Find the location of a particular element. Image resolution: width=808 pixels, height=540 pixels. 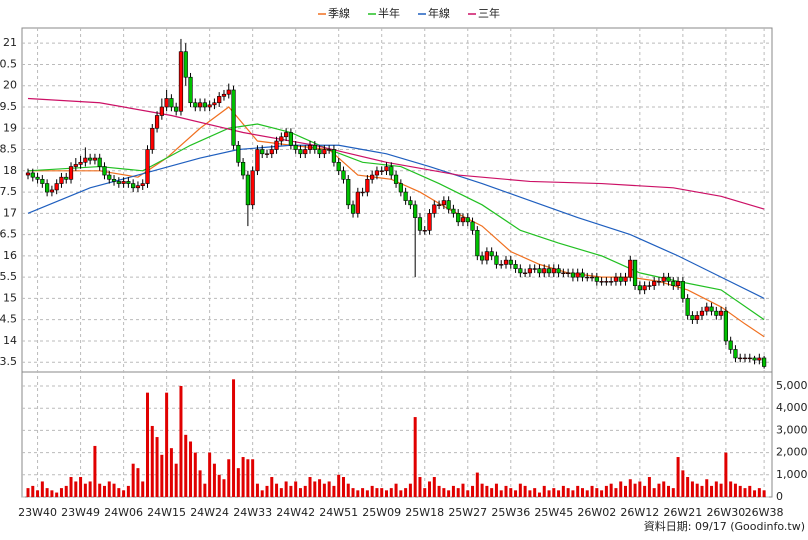

y-tick-label: 5.5 is located at coordinates (8, 276).